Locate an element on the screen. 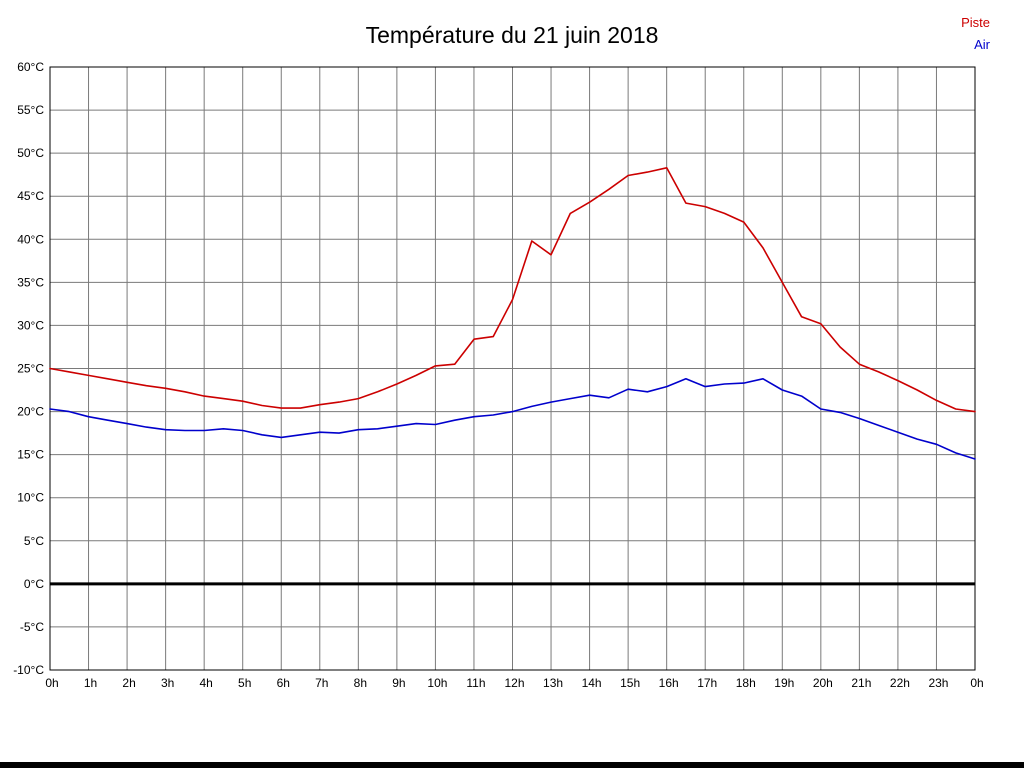 The image size is (1024, 768). x-tick-label: 4h is located at coordinates (205, 683).